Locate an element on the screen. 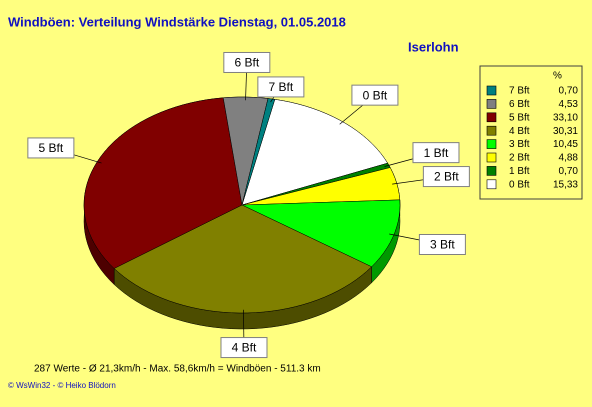 The height and width of the screenshot is (407, 592). slice-label: 4 Bft is located at coordinates (244, 348).